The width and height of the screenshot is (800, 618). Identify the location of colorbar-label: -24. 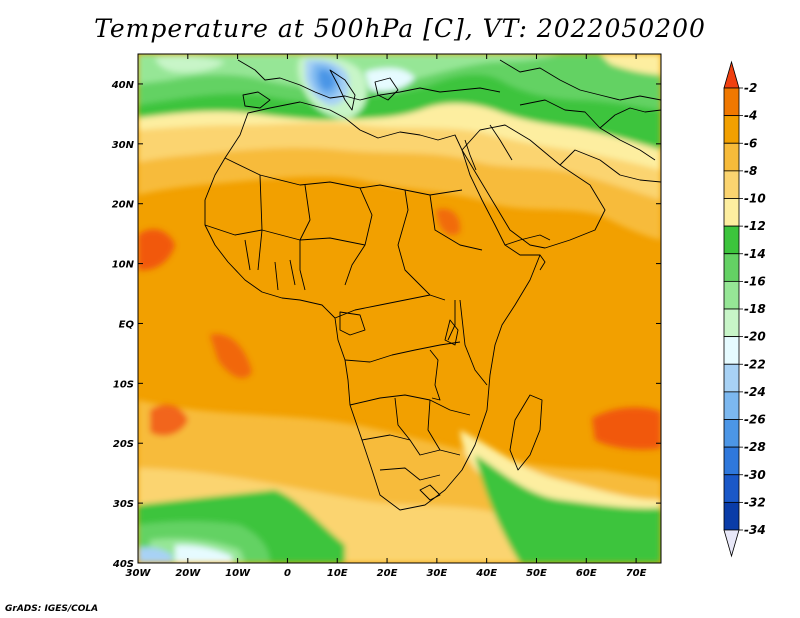
(755, 392).